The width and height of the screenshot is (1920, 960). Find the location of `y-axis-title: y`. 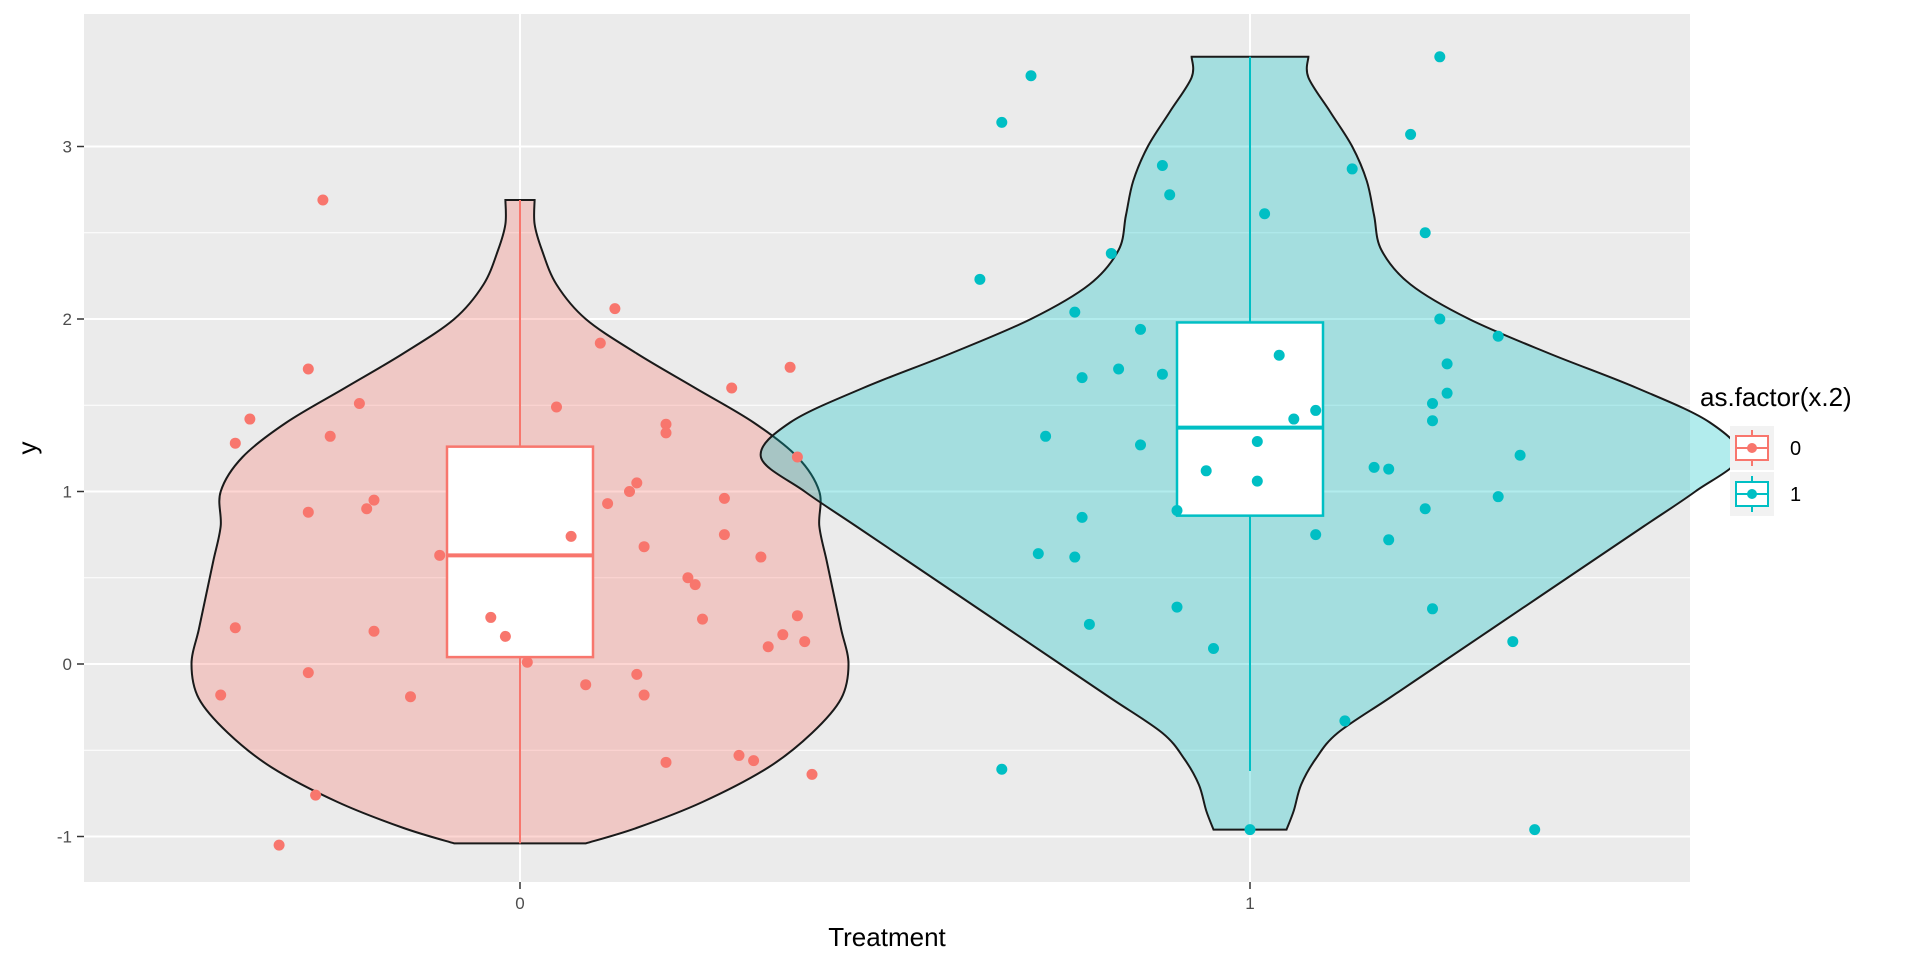

y-axis-title: y is located at coordinates (27, 448).